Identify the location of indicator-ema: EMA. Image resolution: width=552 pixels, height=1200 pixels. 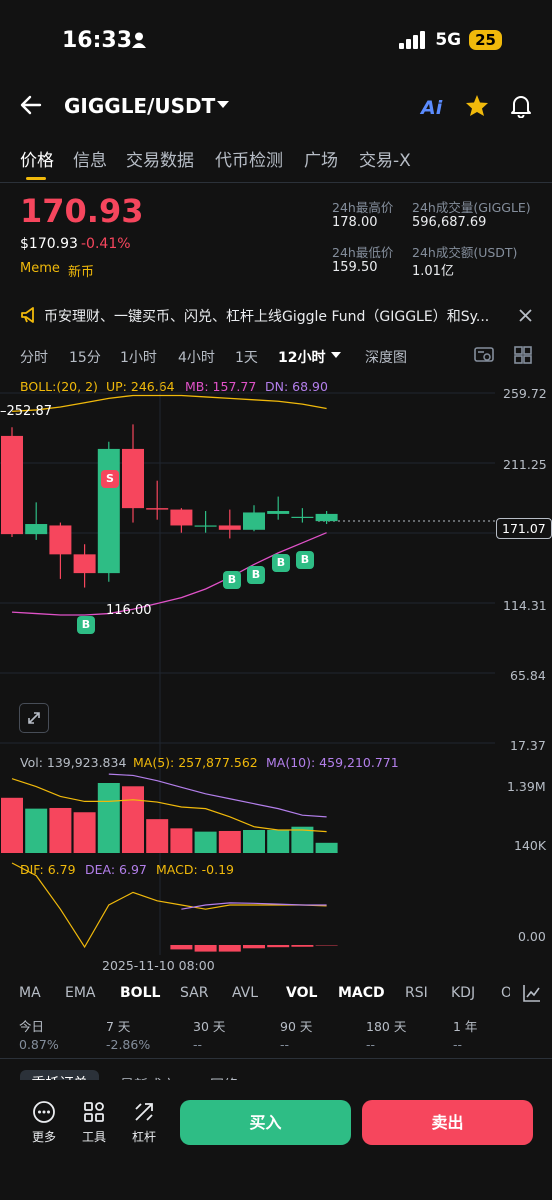
(80, 993).